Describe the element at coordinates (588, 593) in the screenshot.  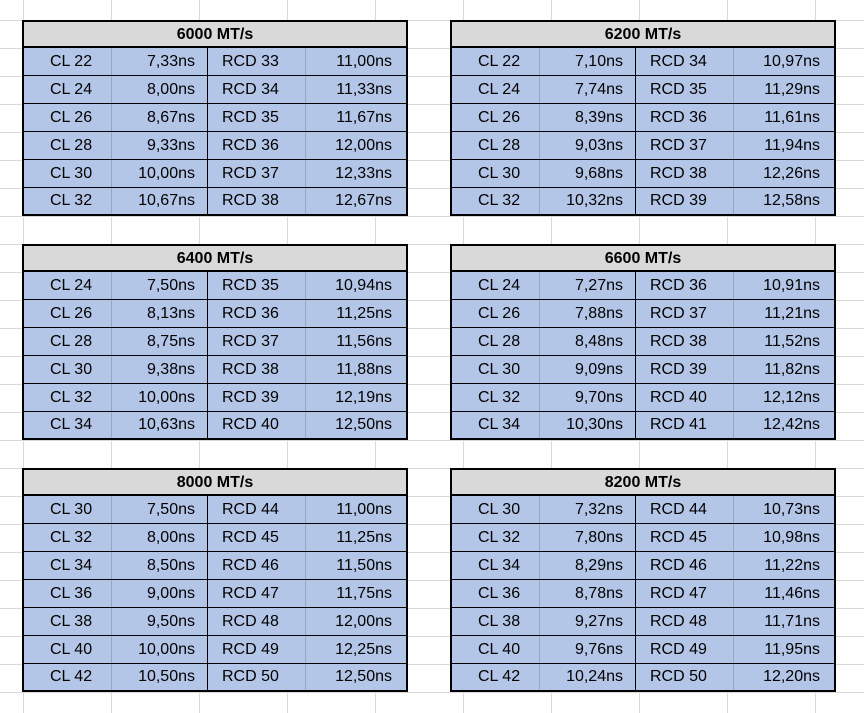
I see `cl-ns-cell: 8,78ns` at that location.